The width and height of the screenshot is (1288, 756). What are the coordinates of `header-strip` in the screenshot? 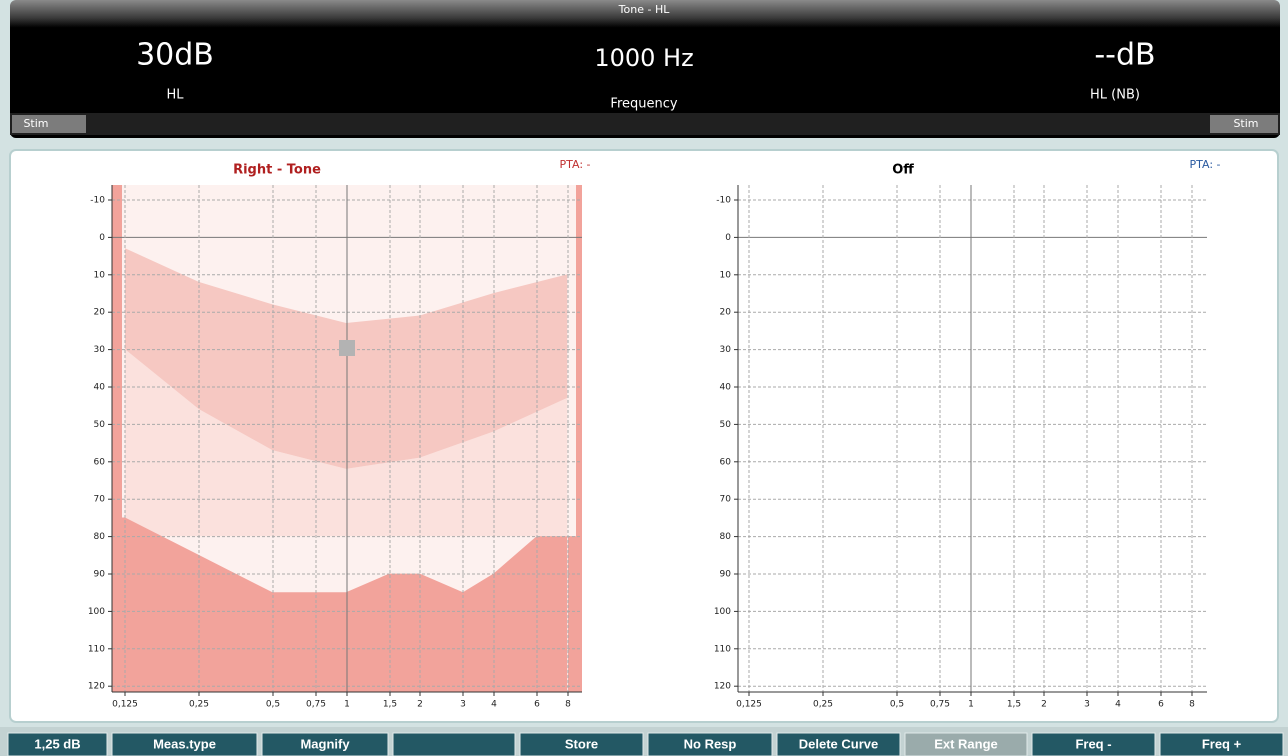 It's located at (645, 124).